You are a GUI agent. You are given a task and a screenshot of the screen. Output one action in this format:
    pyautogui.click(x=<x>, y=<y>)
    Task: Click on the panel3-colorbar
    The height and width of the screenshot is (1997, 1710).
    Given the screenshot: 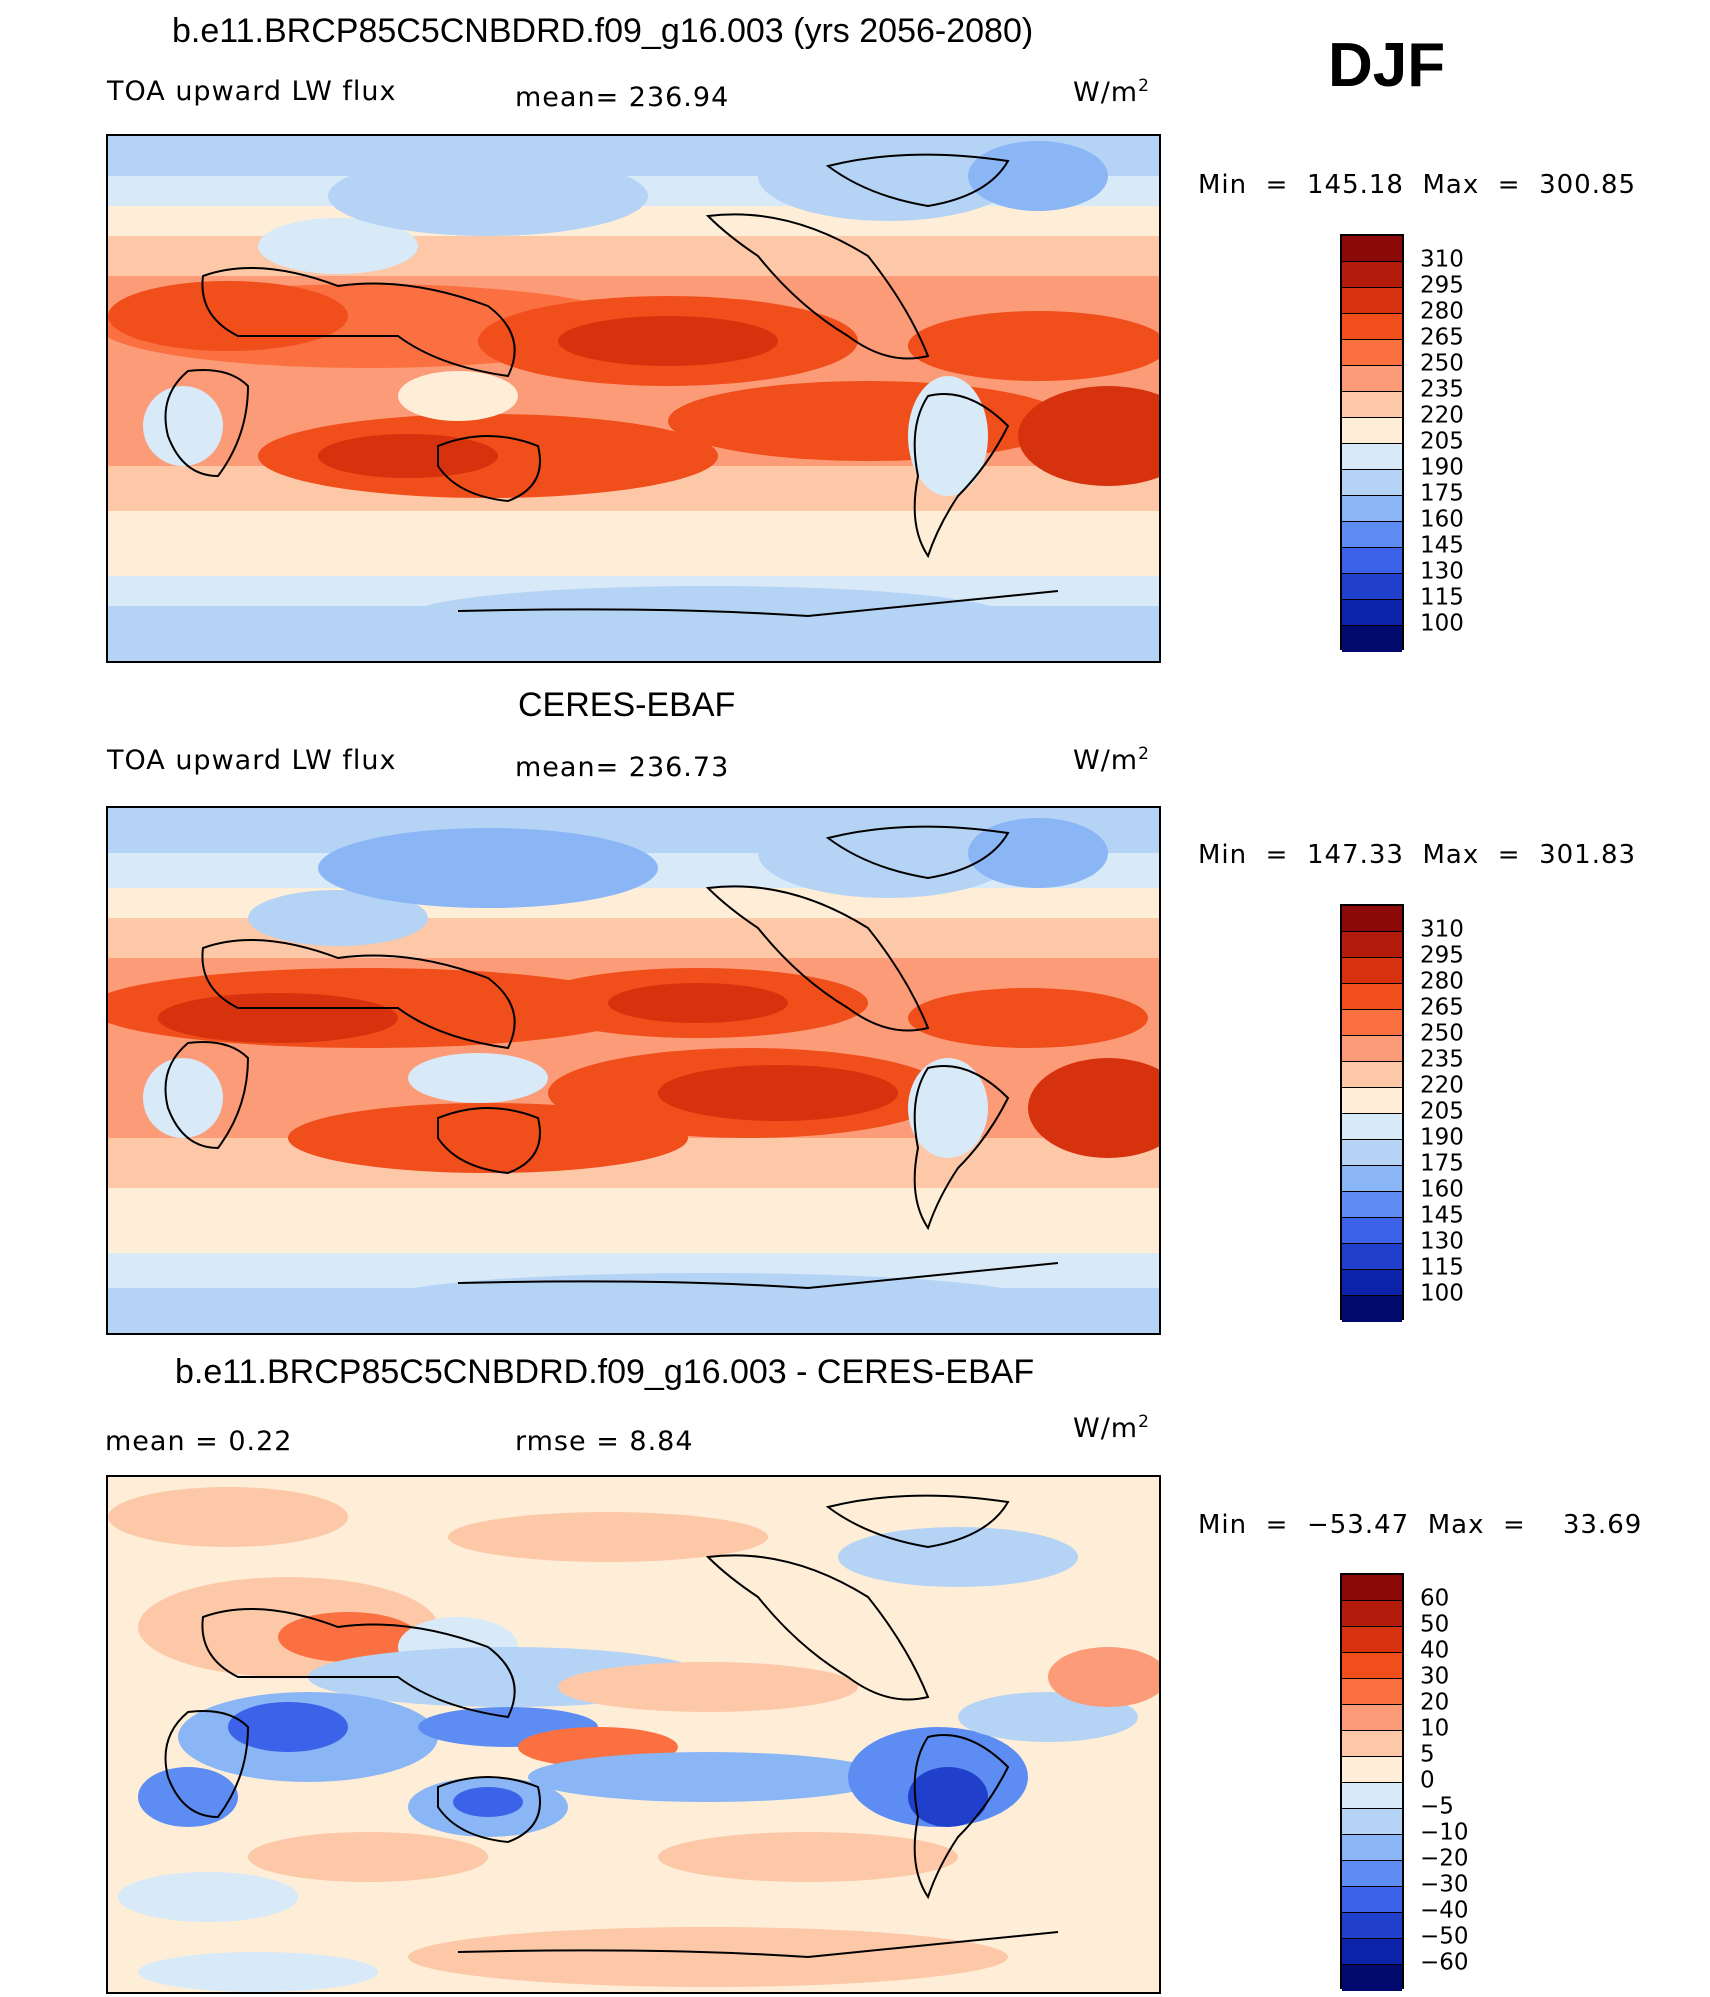 What is the action you would take?
    pyautogui.click(x=1372, y=1782)
    